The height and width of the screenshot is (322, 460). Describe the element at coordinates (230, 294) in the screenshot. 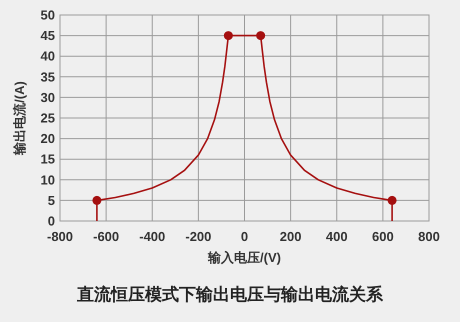

I see `text: 直流恒压模式下输出电压与输出电流关系` at that location.